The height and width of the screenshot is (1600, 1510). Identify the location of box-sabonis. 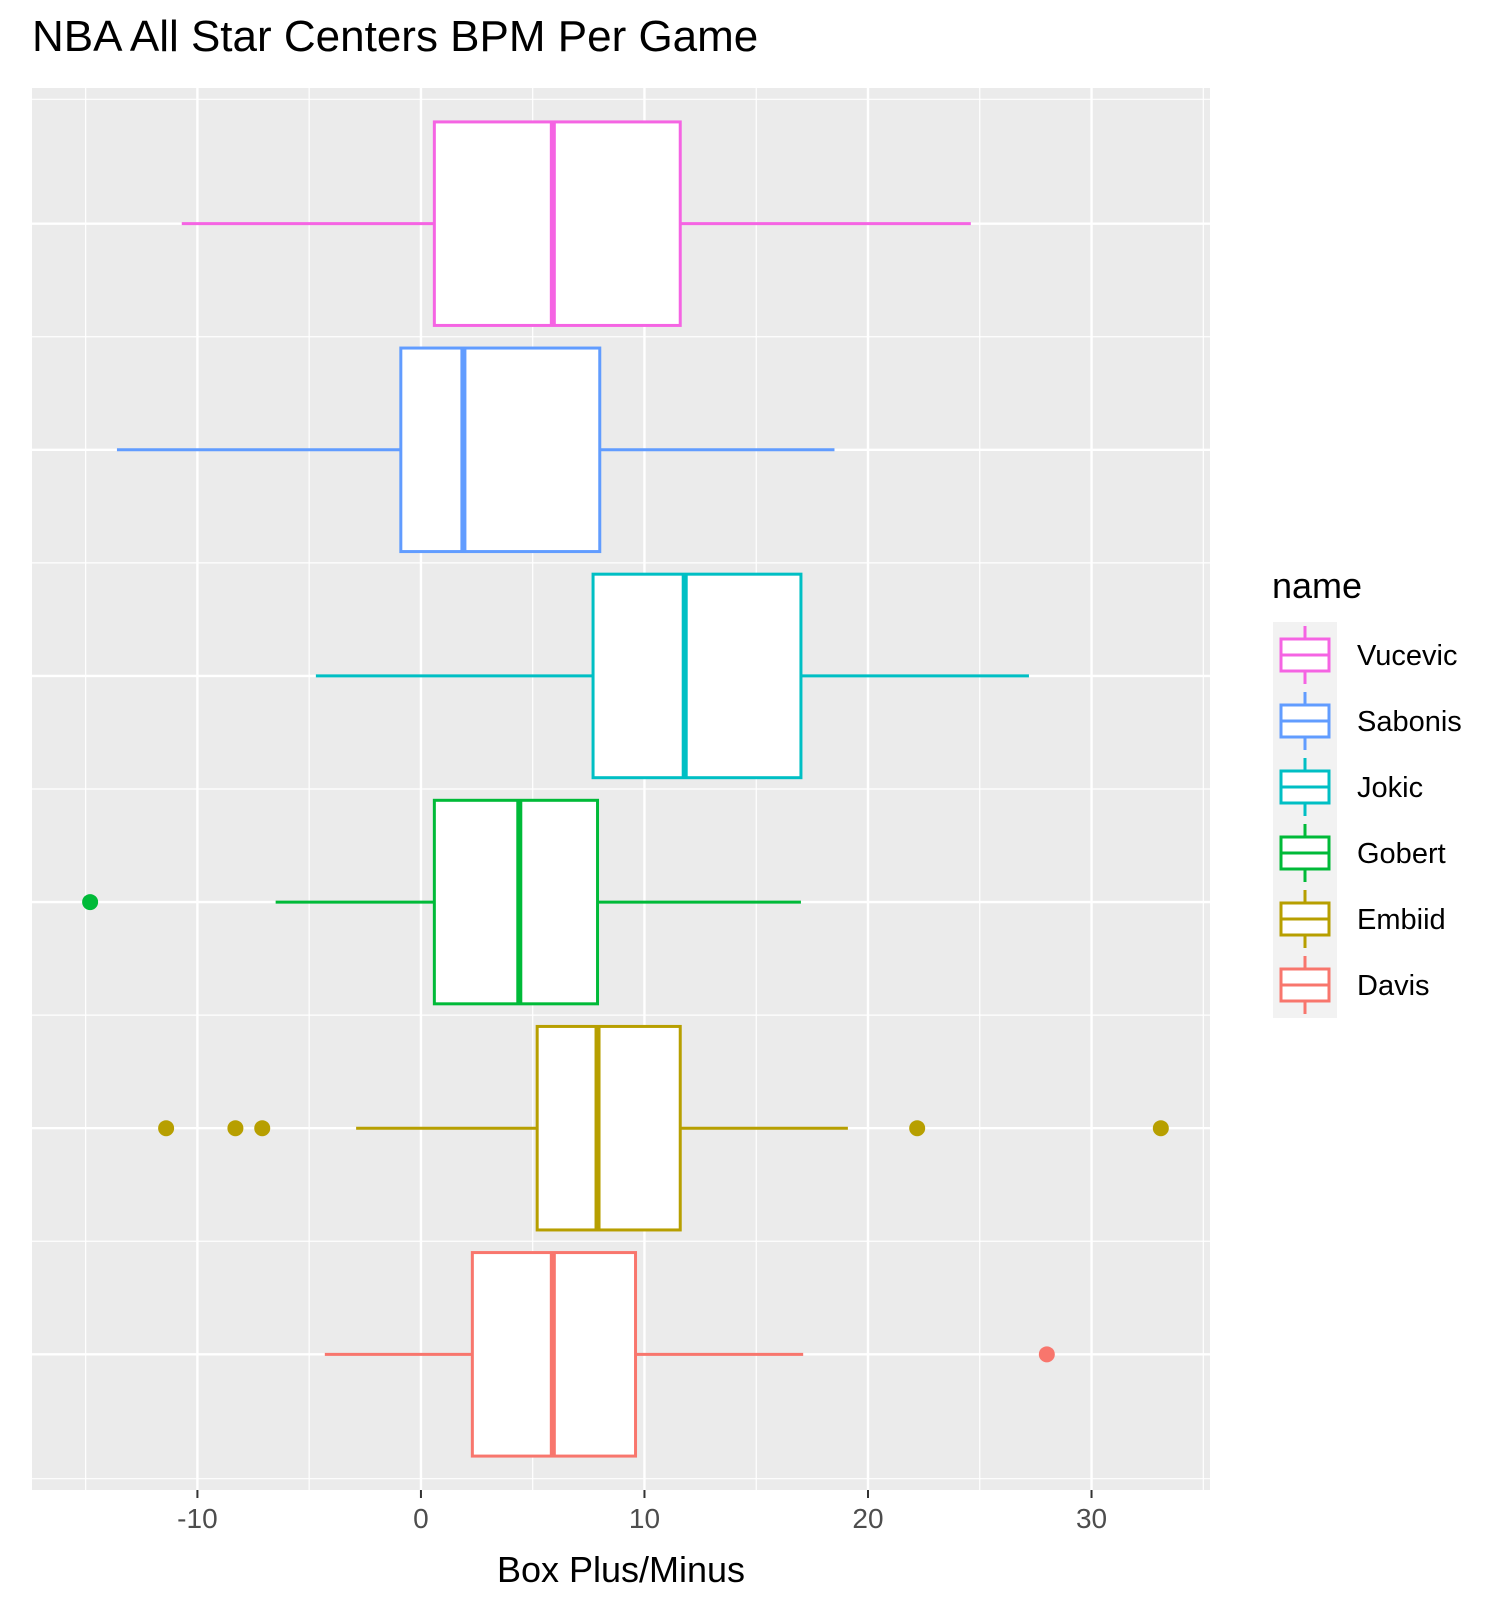
(475, 450).